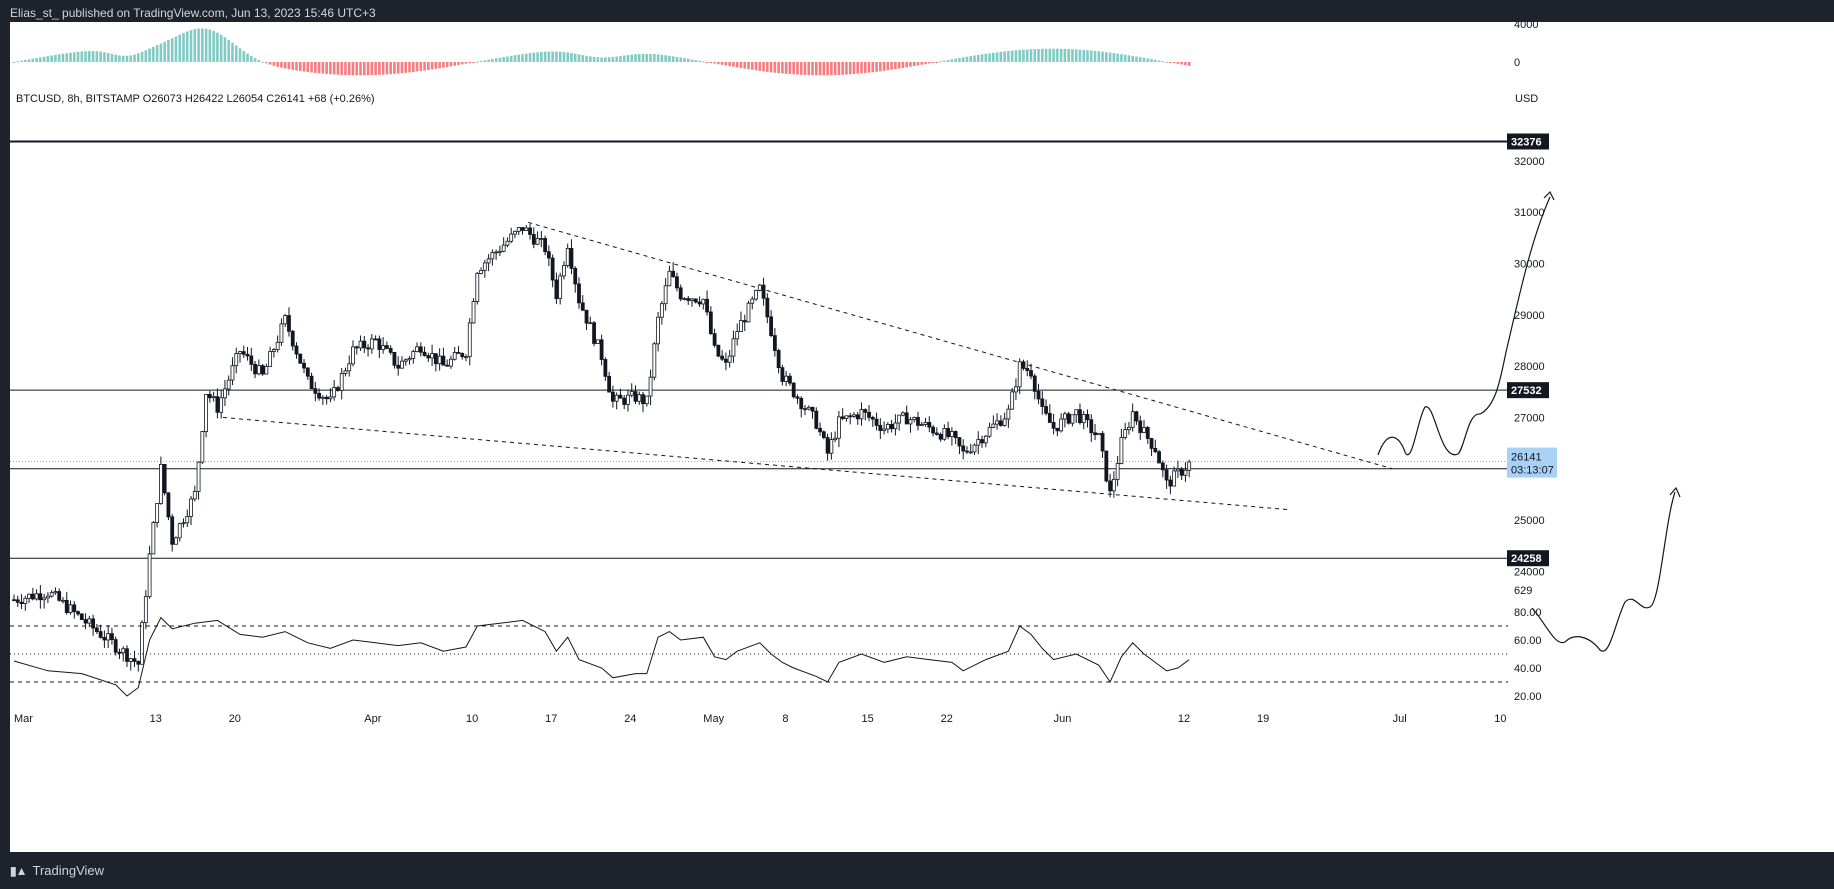 This screenshot has width=1834, height=889. What do you see at coordinates (1529, 316) in the screenshot?
I see `price-tick-label: 29000` at bounding box center [1529, 316].